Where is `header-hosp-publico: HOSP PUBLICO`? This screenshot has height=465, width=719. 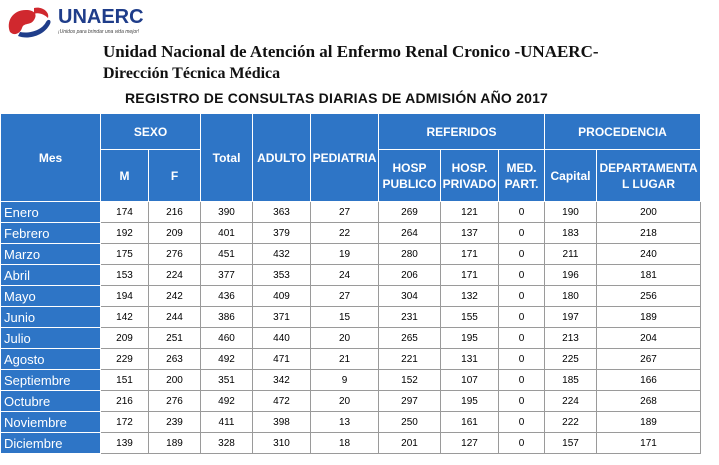 header-hosp-publico: HOSP PUBLICO is located at coordinates (410, 175).